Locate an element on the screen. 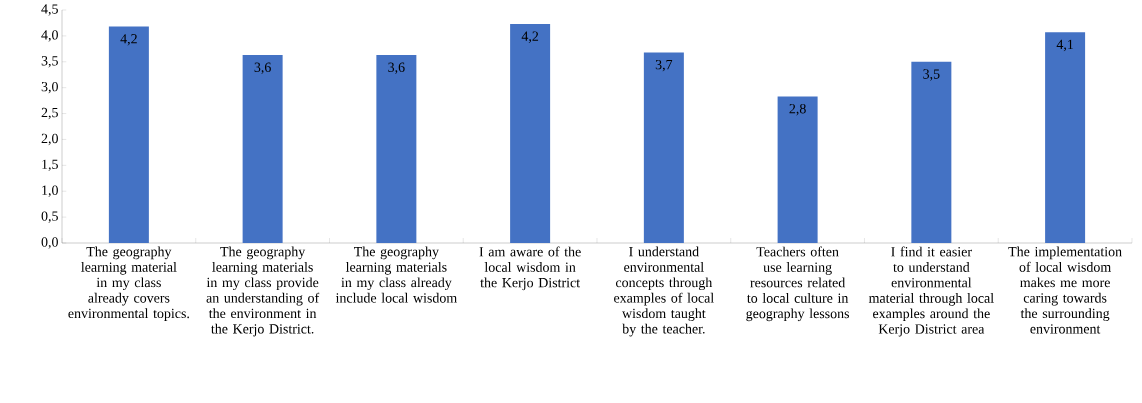 The height and width of the screenshot is (403, 1142). y-tick-label: 3,5 is located at coordinates (49, 62).